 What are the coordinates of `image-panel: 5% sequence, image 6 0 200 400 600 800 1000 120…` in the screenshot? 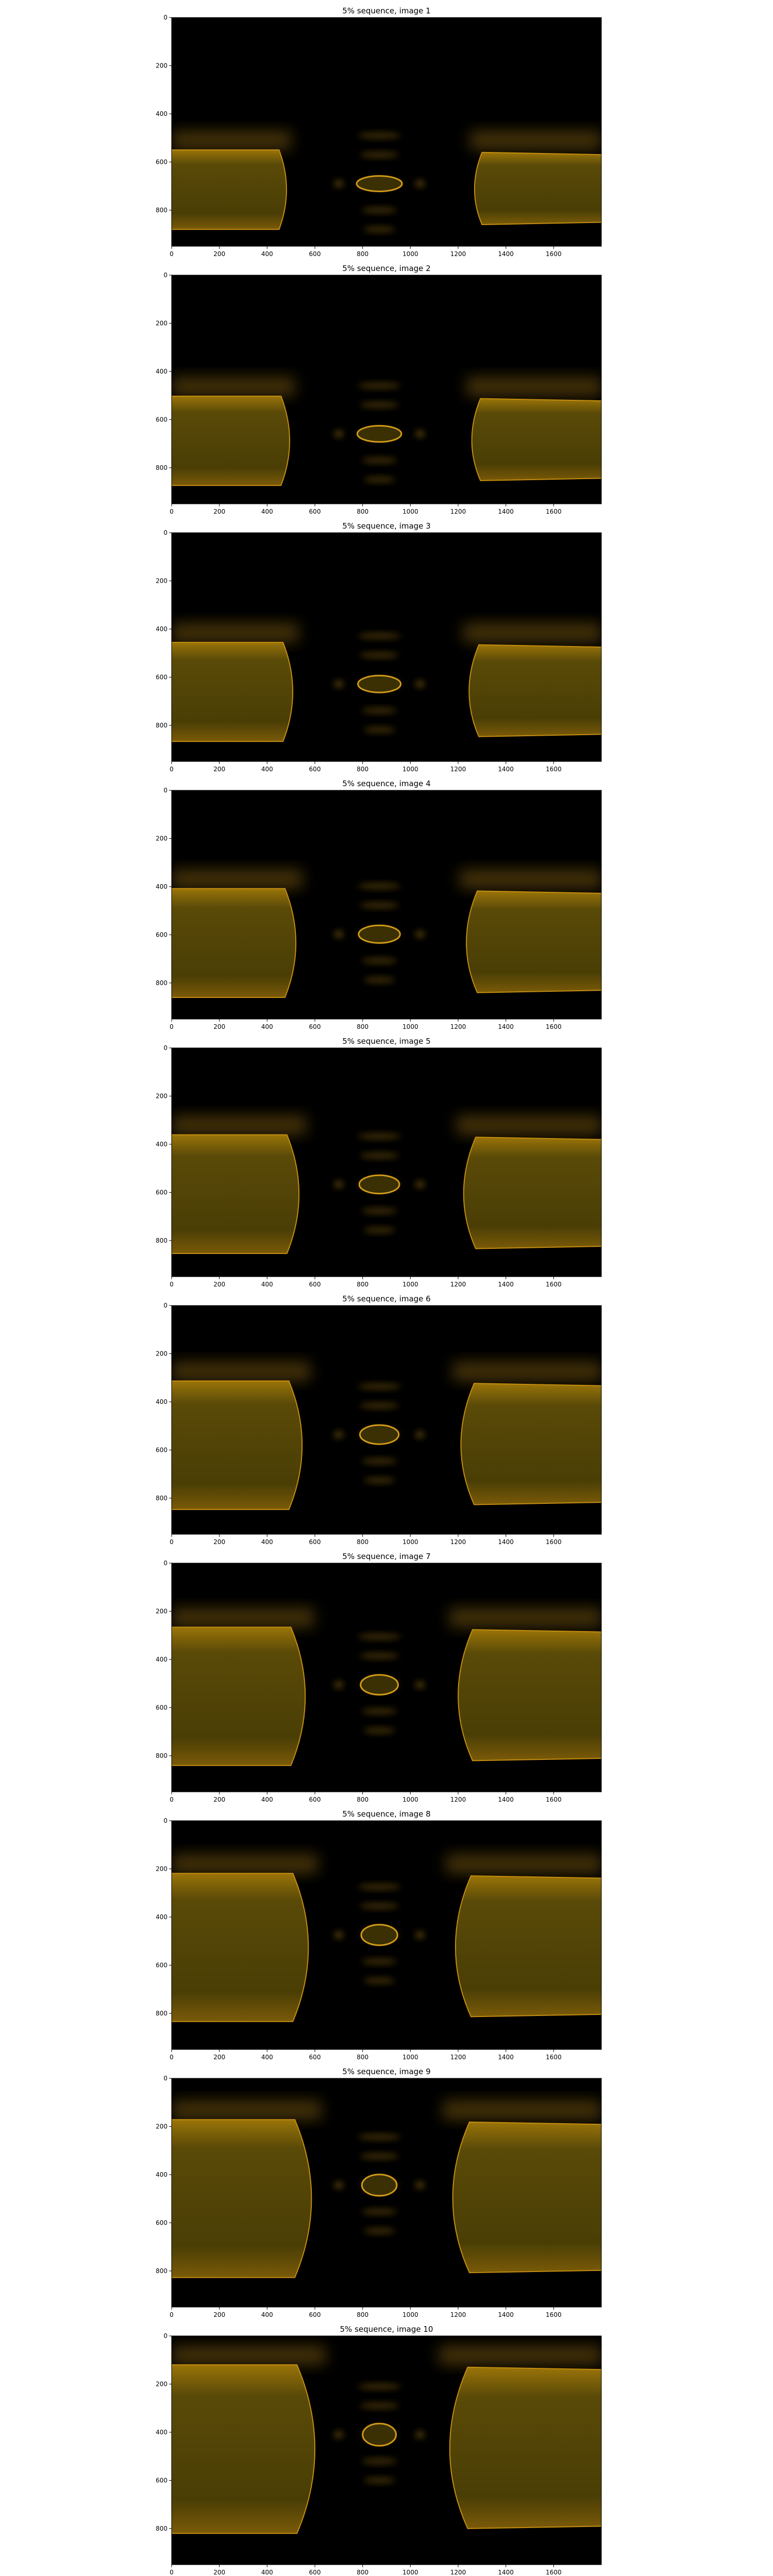 It's located at (379, 1420).